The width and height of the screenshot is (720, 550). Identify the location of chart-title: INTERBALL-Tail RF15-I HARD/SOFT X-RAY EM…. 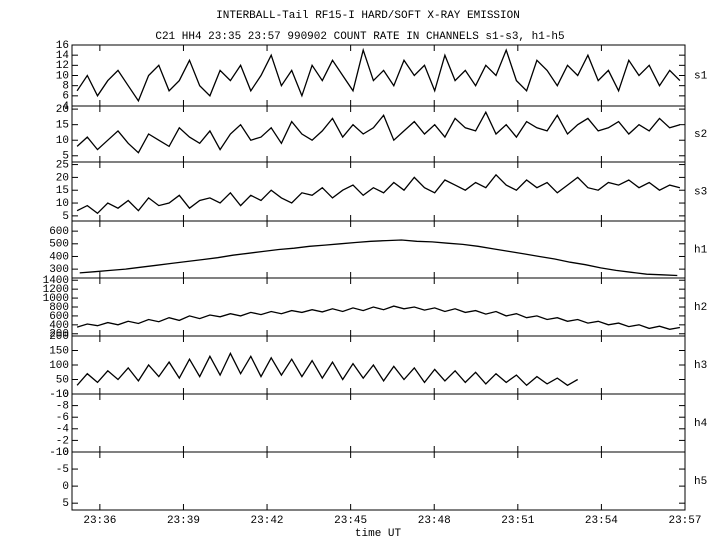
(368, 16).